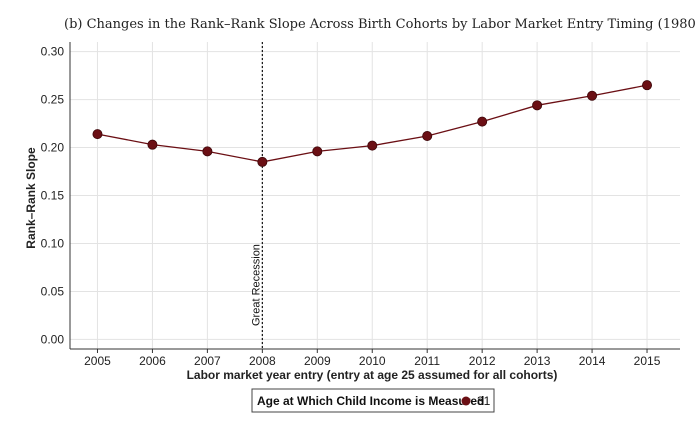 This screenshot has height=425, width=696. I want to click on legend-box, so click(373, 400).